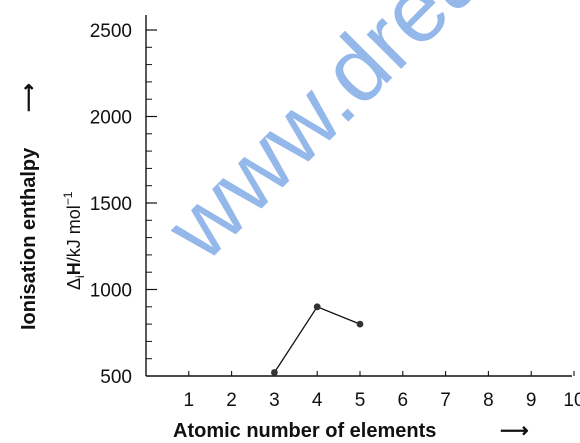 The image size is (580, 443). I want to click on y-unit-rest: /kJ mol, so click(74, 233).